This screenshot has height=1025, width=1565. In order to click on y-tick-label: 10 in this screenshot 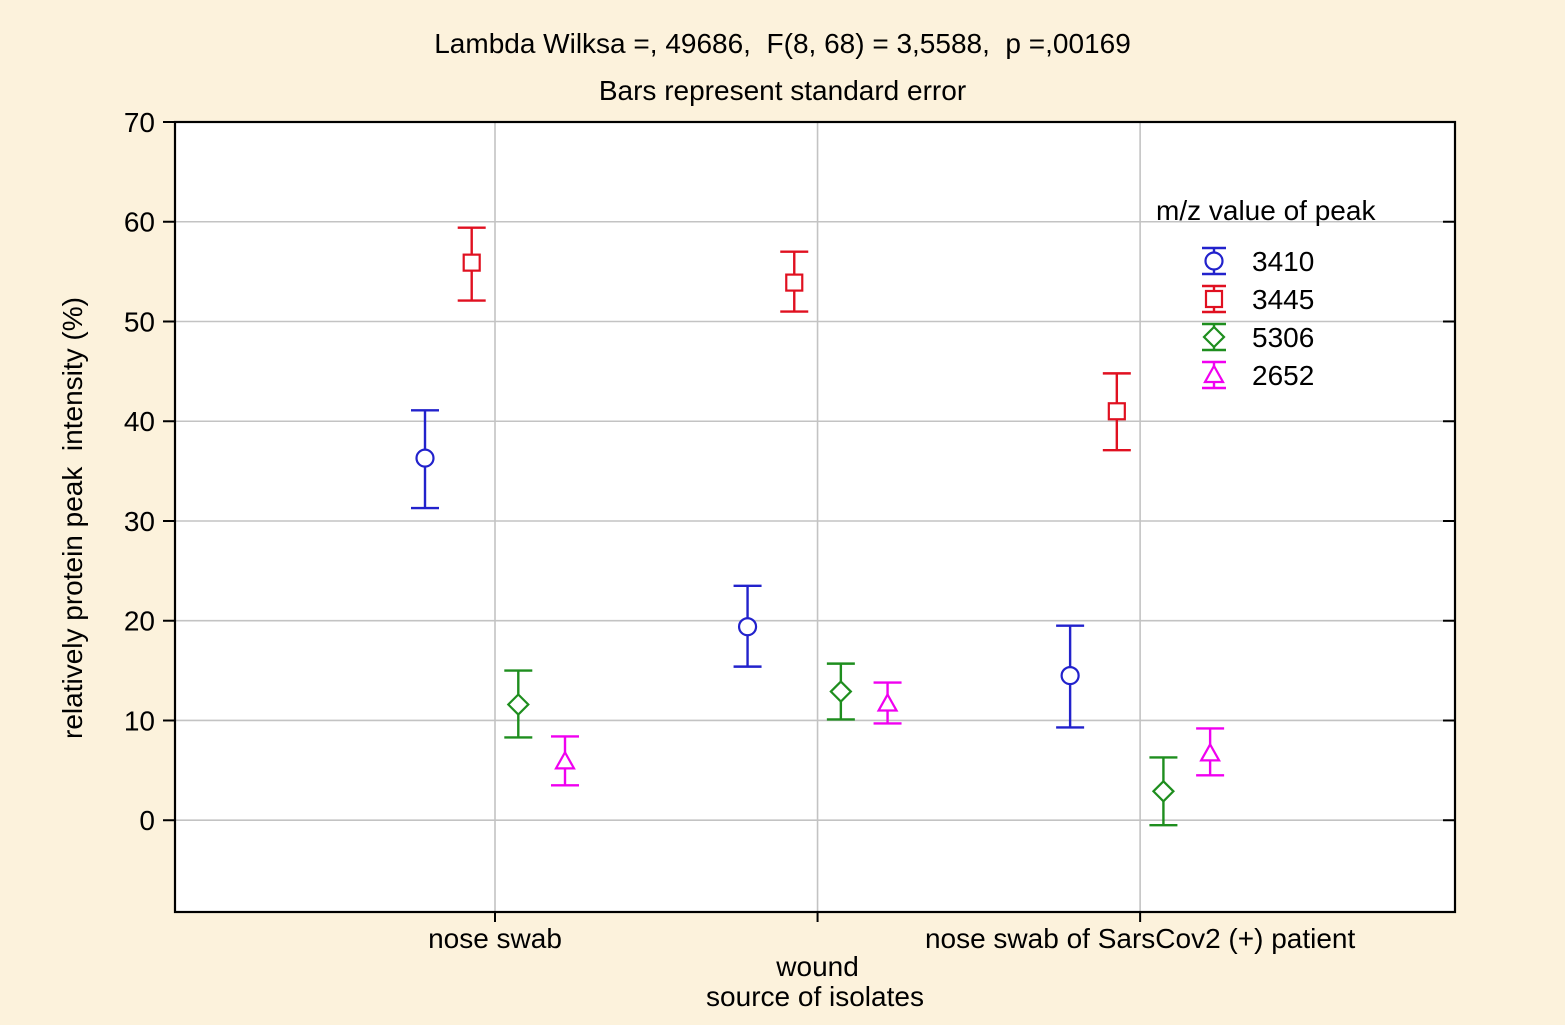, I will do `click(139, 720)`.